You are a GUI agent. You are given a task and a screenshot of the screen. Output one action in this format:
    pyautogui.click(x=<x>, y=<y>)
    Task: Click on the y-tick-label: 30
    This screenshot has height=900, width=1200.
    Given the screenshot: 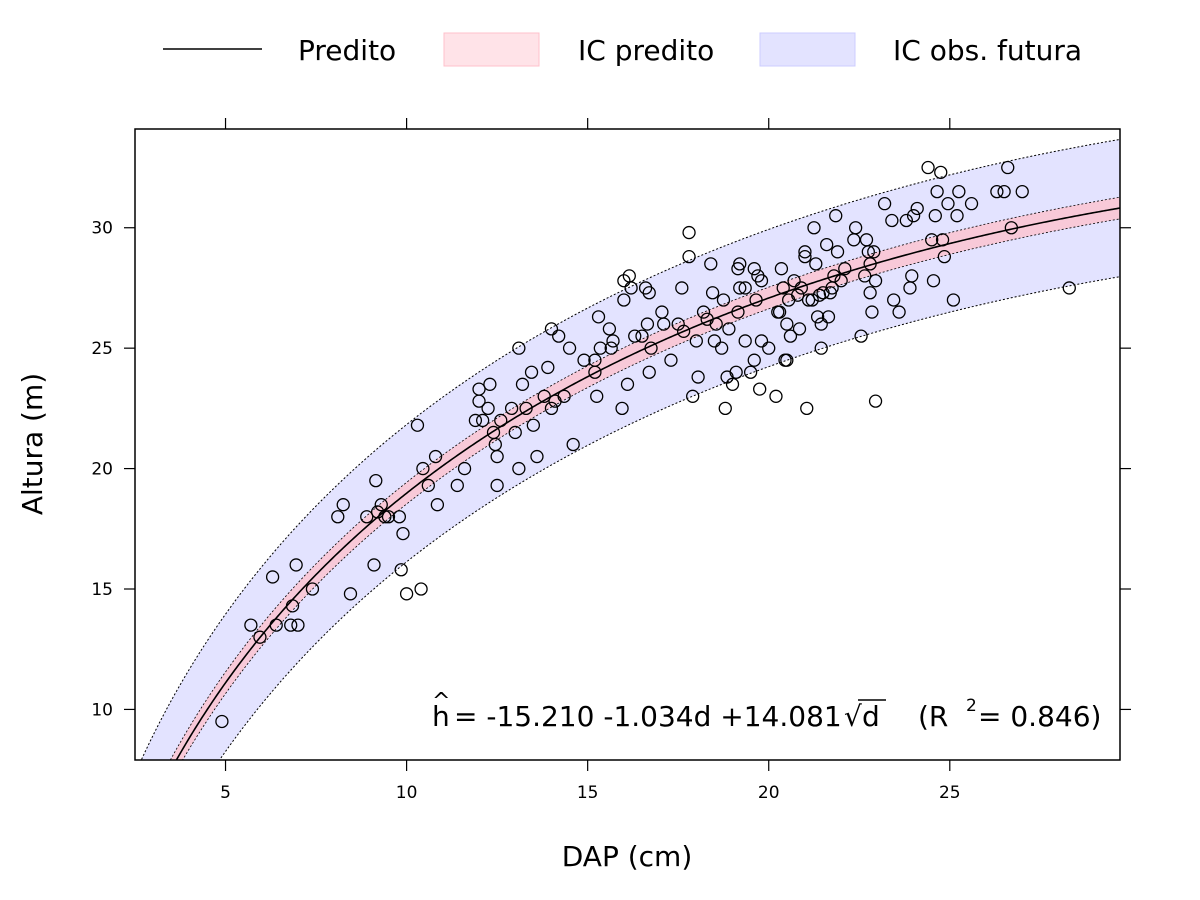 What is the action you would take?
    pyautogui.click(x=102, y=229)
    